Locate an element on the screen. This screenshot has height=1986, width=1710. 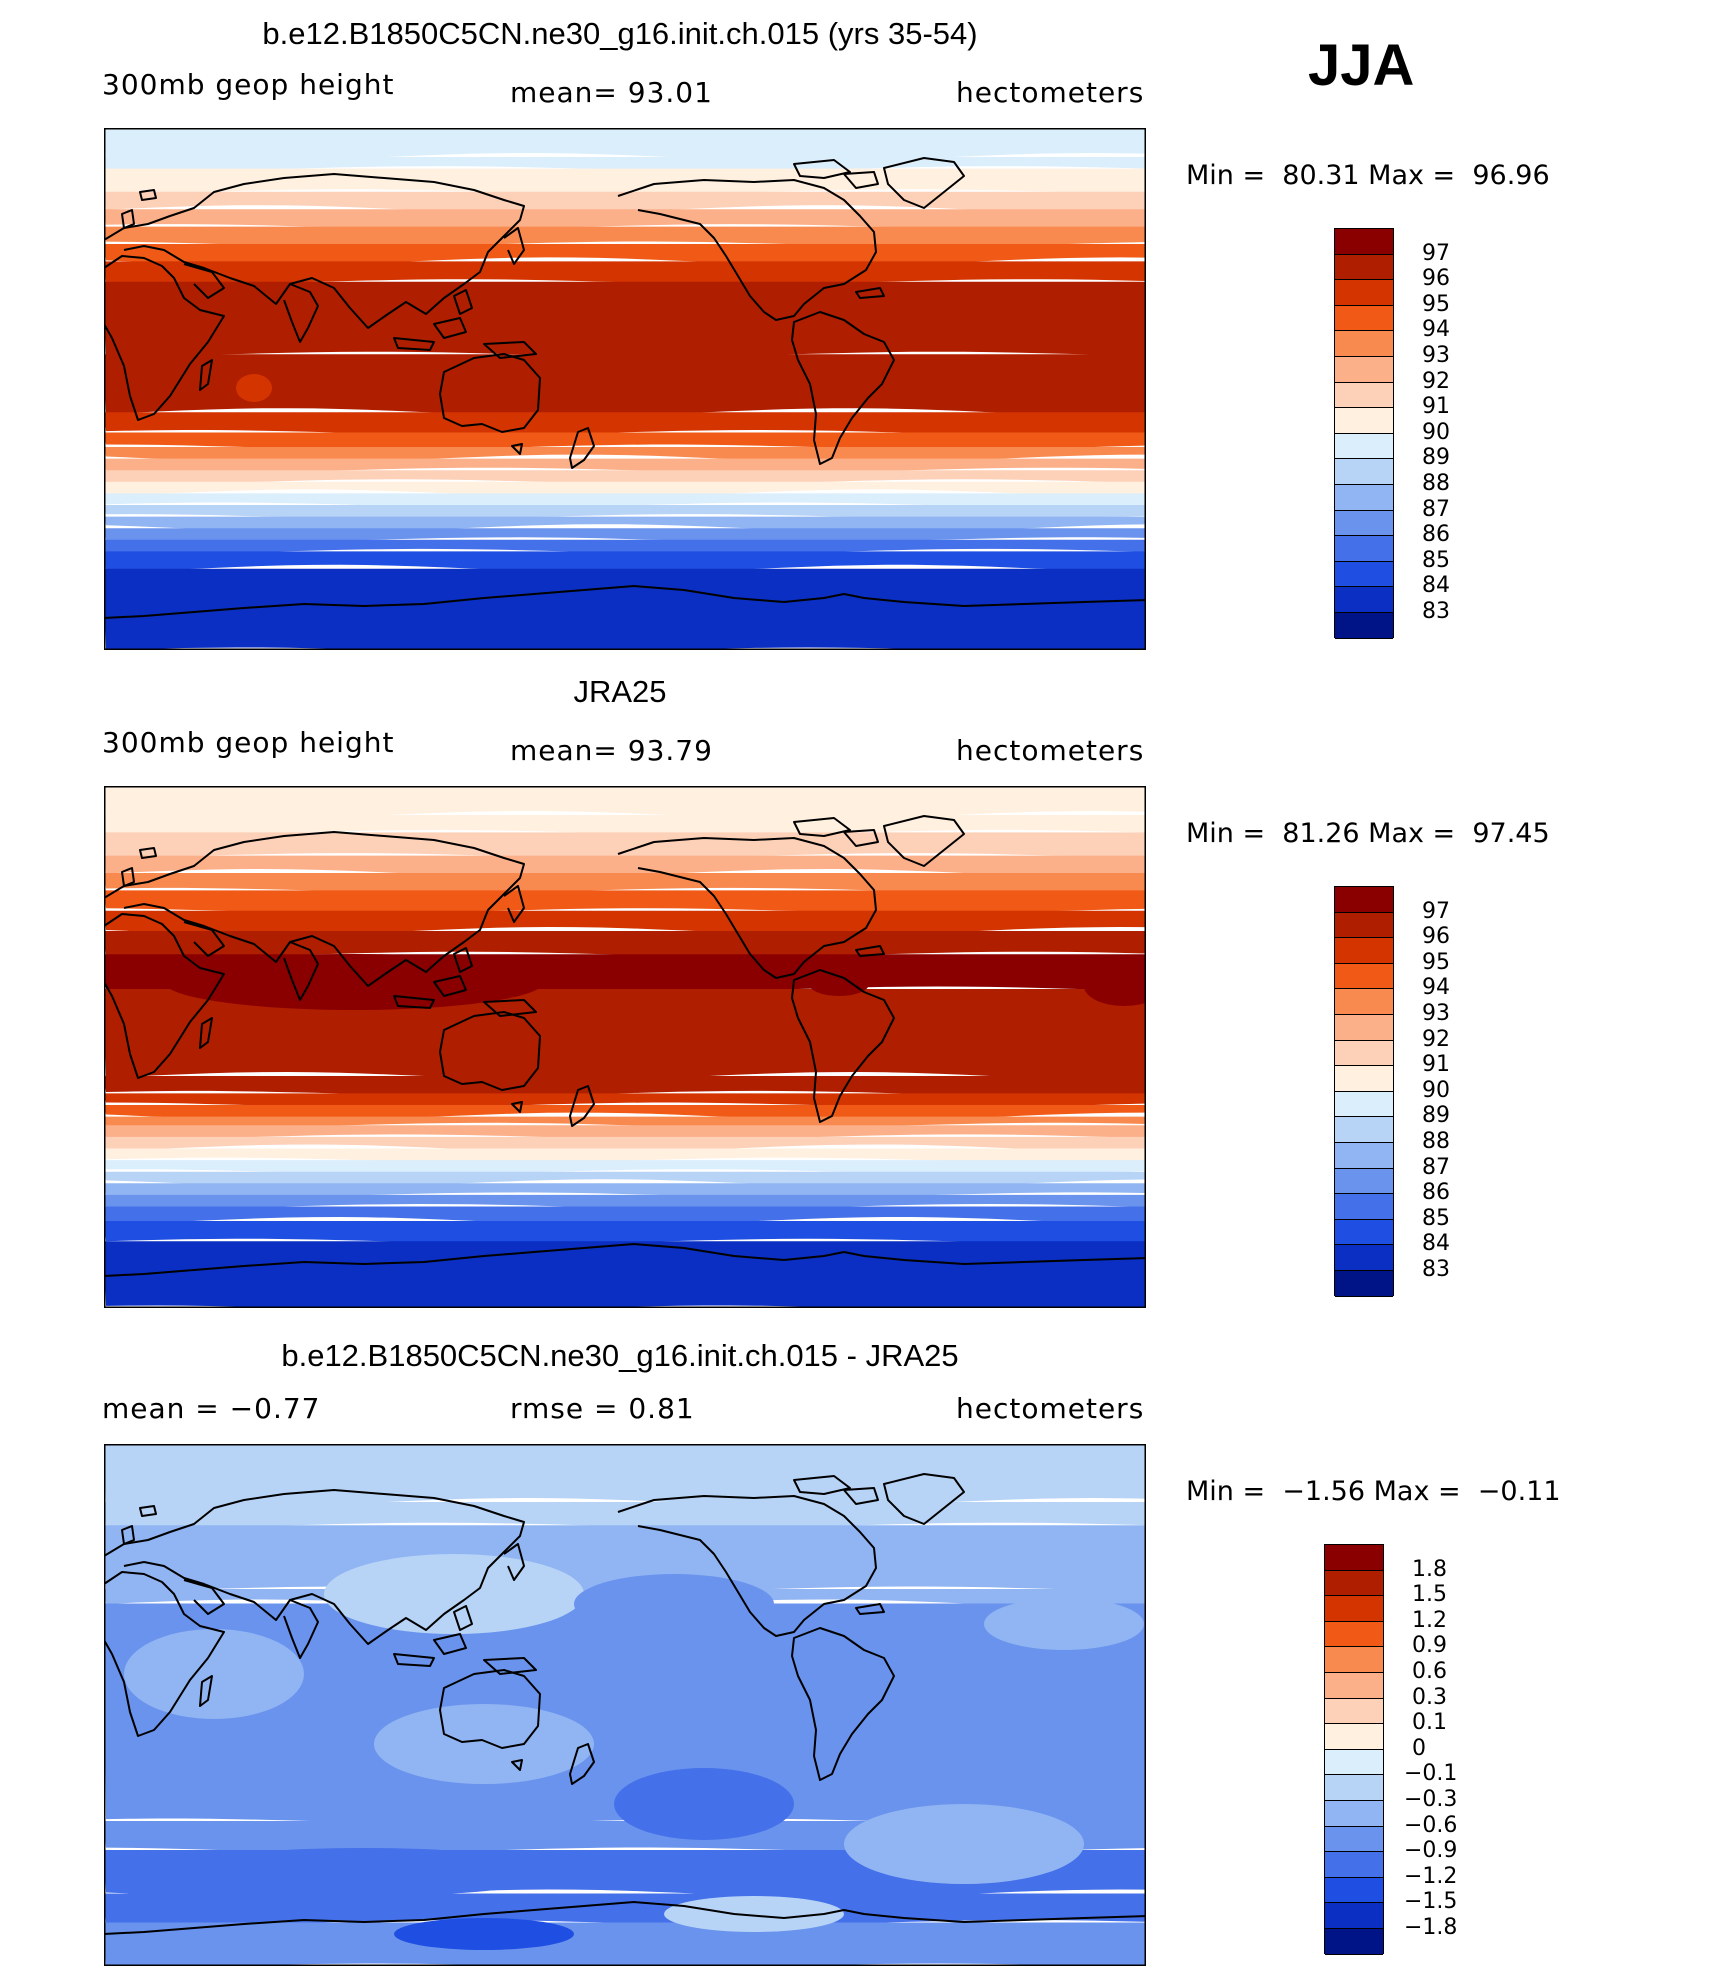
colorbar-label: 86 is located at coordinates (1436, 535).